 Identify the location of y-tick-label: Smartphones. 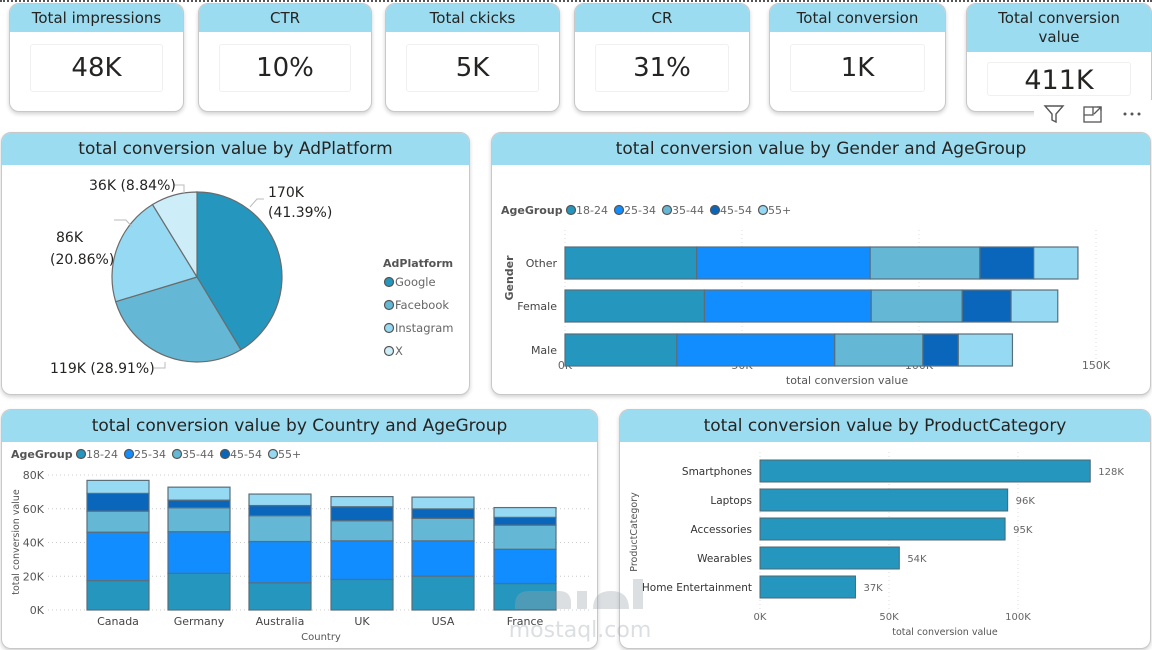
(717, 472).